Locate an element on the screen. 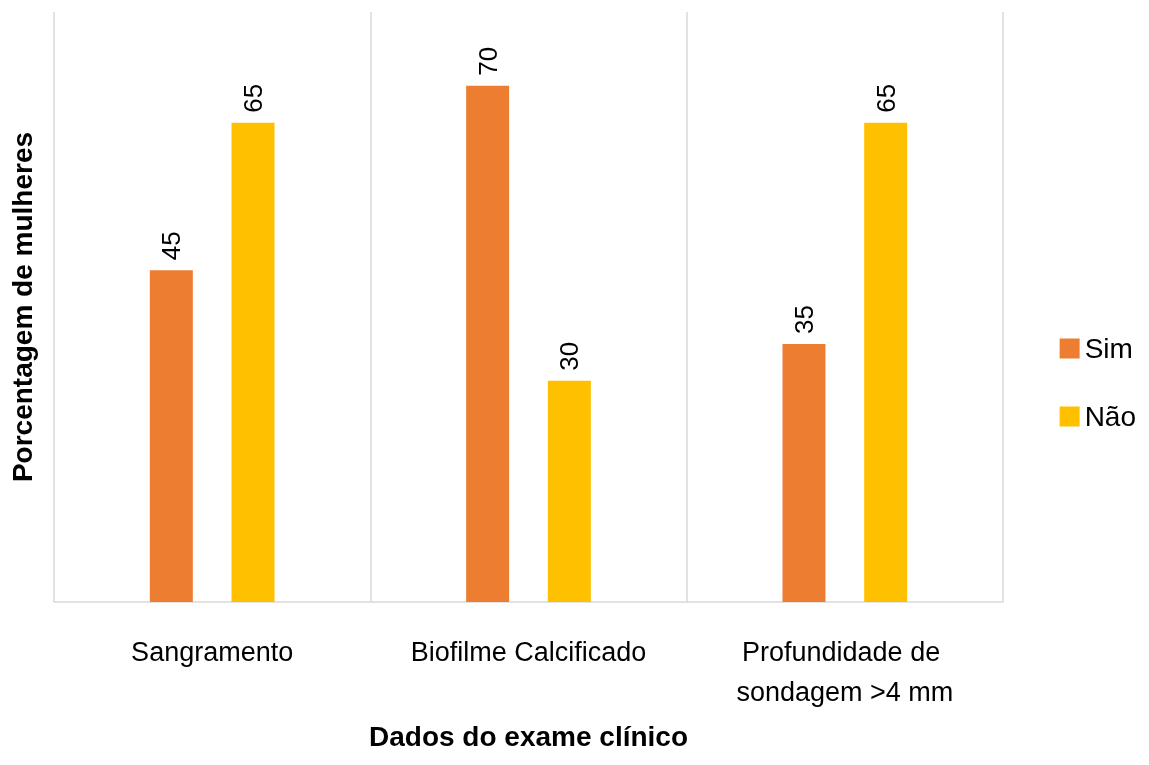 This screenshot has height=765, width=1149. data-label: 30 is located at coordinates (569, 356).